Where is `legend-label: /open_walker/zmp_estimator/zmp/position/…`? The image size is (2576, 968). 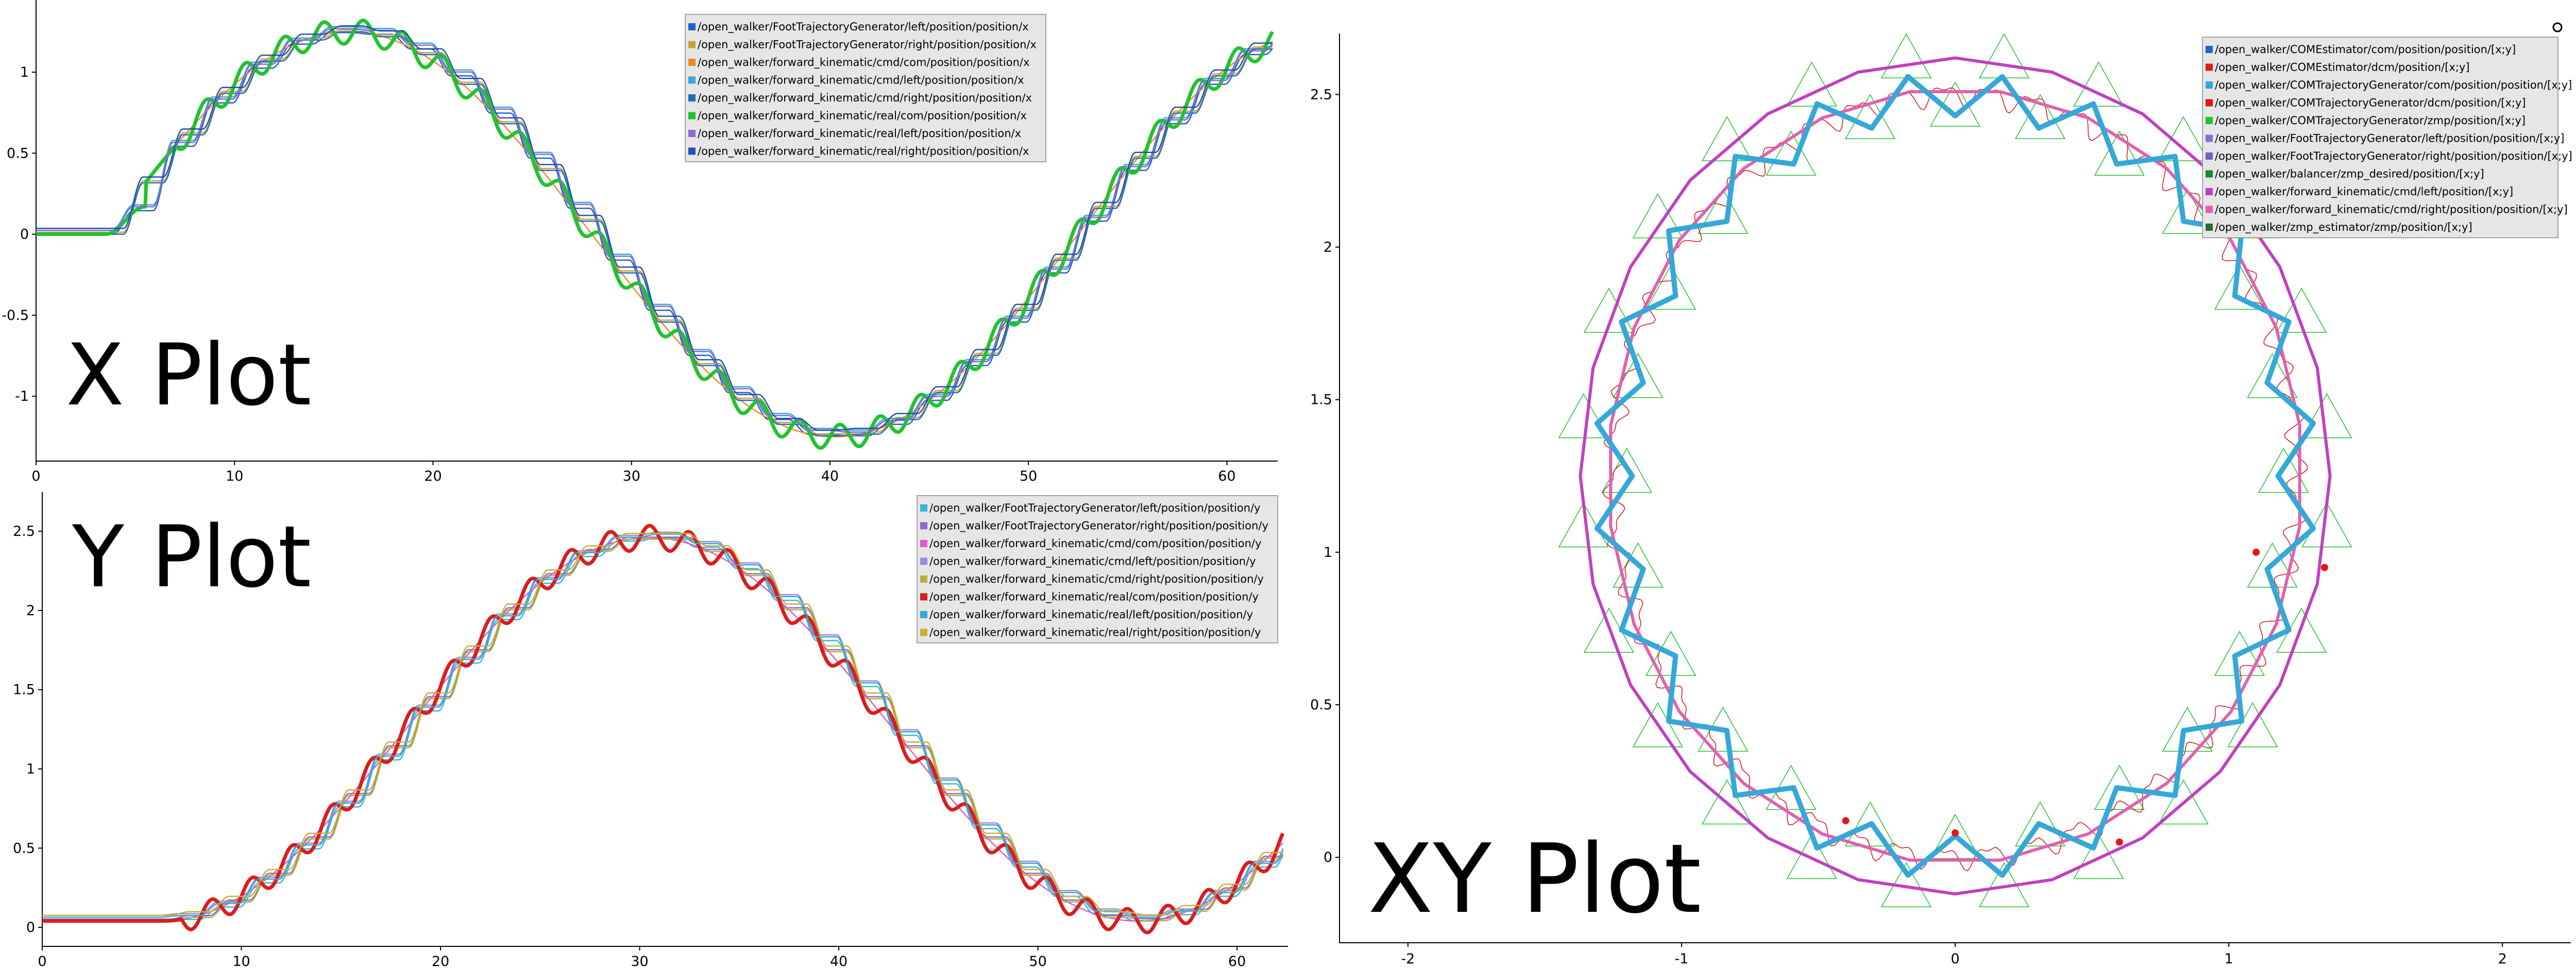
legend-label: /open_walker/zmp_estimator/zmp/position/… is located at coordinates (2343, 227).